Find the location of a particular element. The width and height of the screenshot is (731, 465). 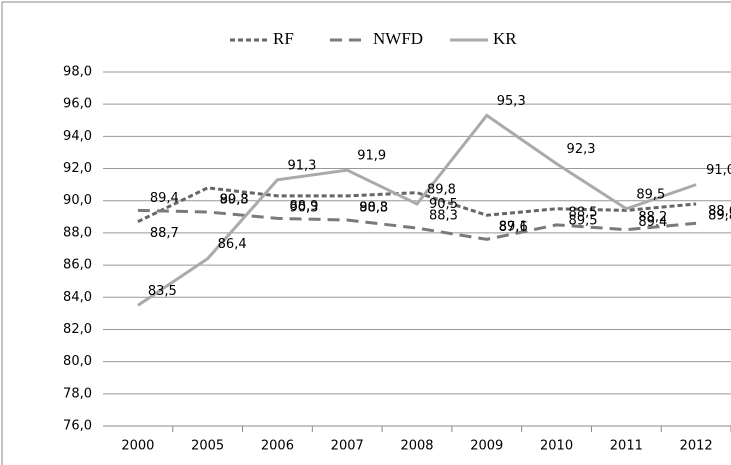

y-tick-label: 84,0 is located at coordinates (77, 297).